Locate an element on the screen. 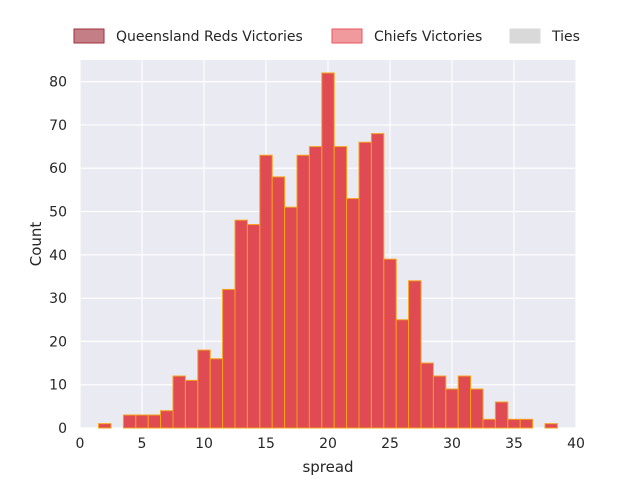 The image size is (640, 484). y-tick-label: 40 is located at coordinates (58, 256).